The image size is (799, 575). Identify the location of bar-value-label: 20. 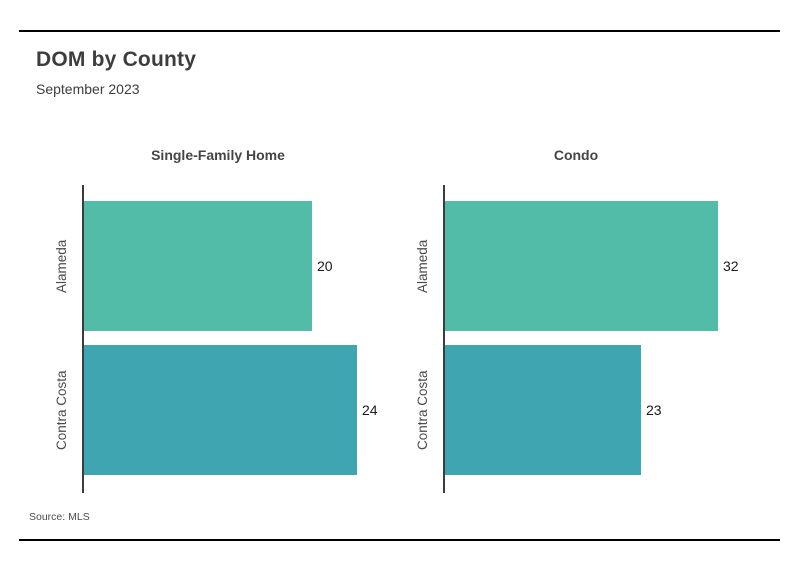
(325, 266).